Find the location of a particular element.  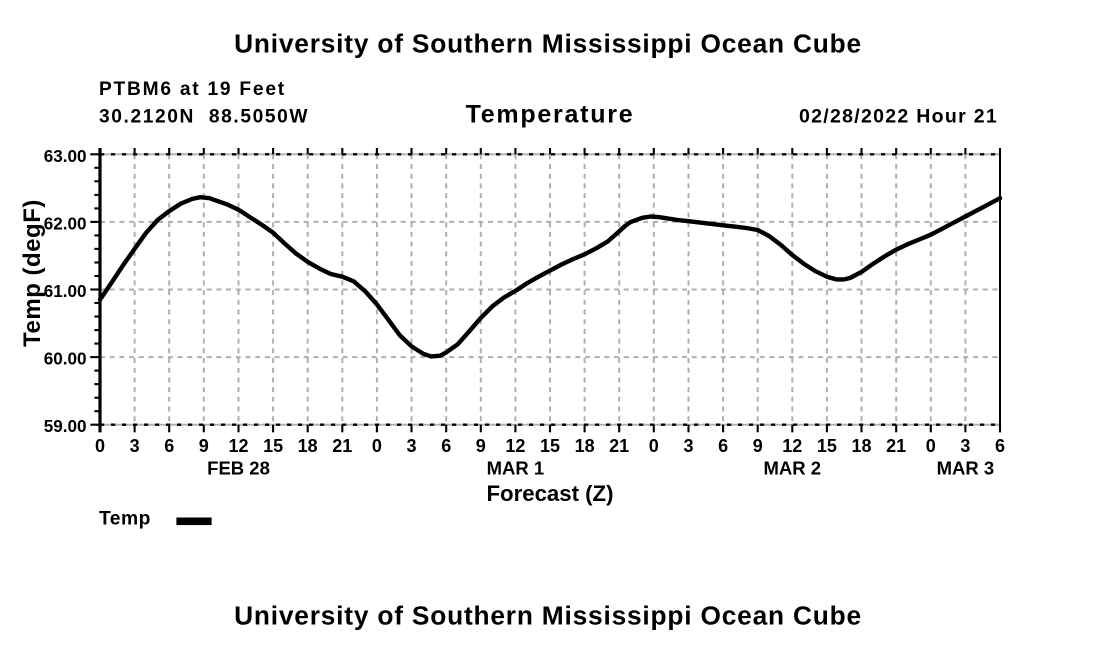

svg-text: 63.00 is located at coordinates (65, 156).